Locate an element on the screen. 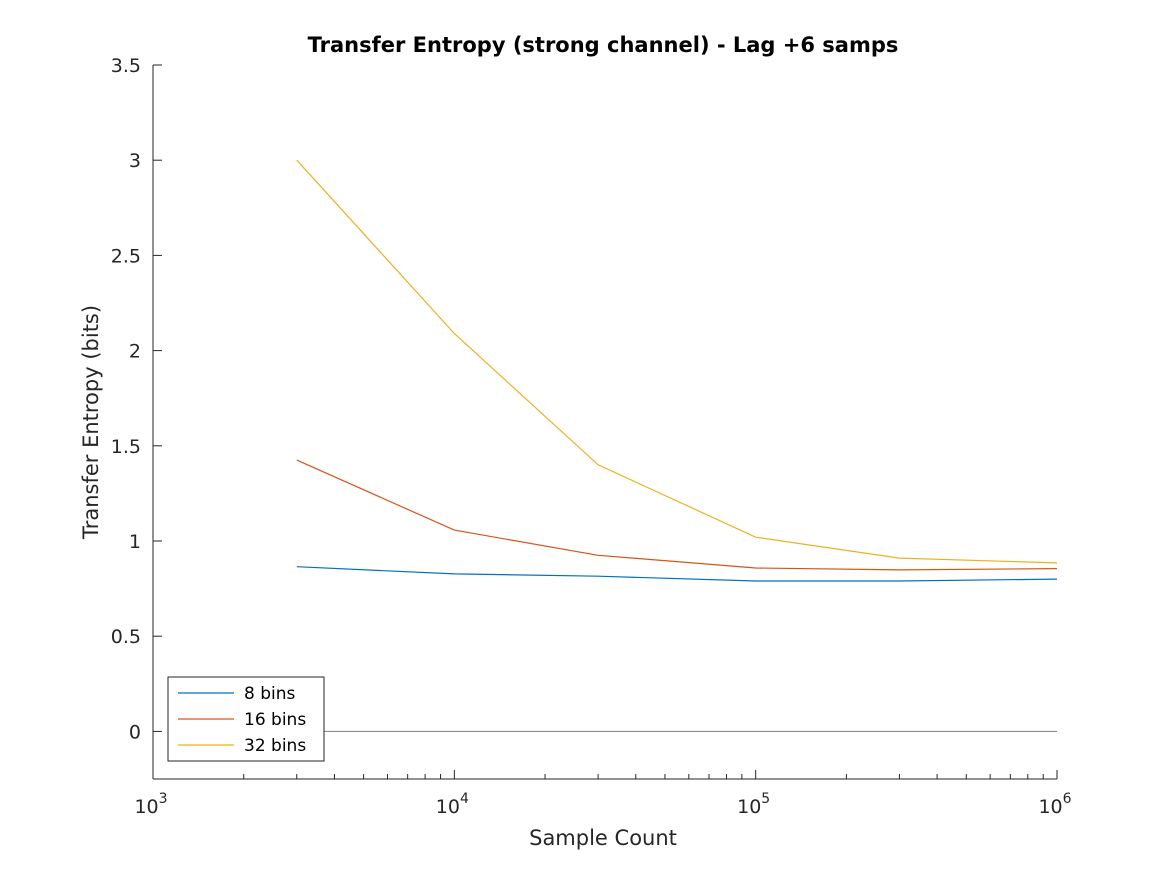  x-tick-label: 10³ is located at coordinates (150, 804).